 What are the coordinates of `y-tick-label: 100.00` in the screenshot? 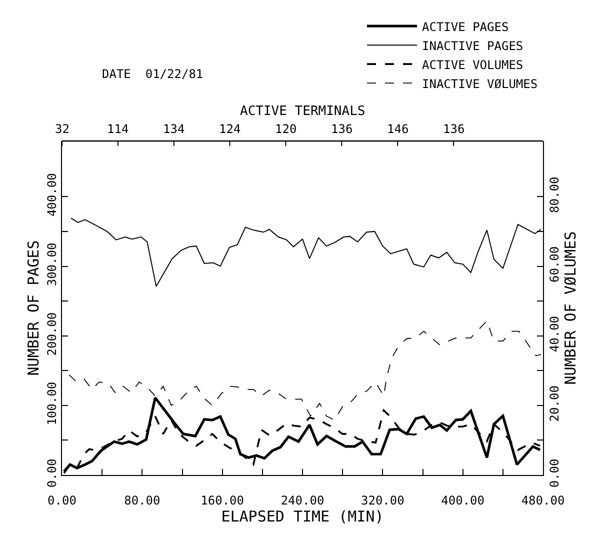 It's located at (52, 404).